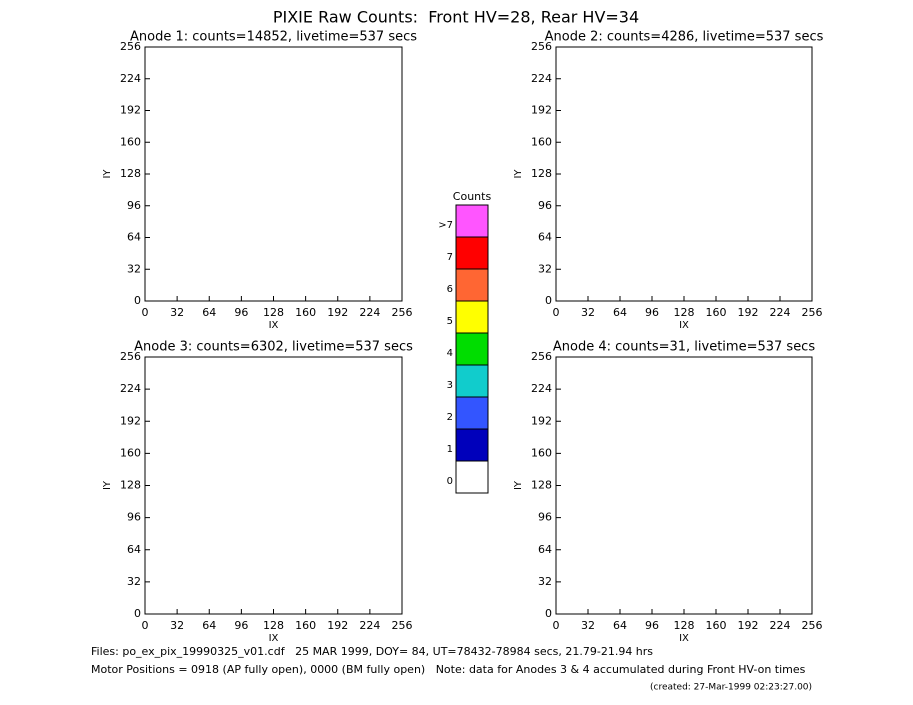 The image size is (913, 705). I want to click on footer-created: (created: 27-Mar-1999 02:23:27.00), so click(731, 688).